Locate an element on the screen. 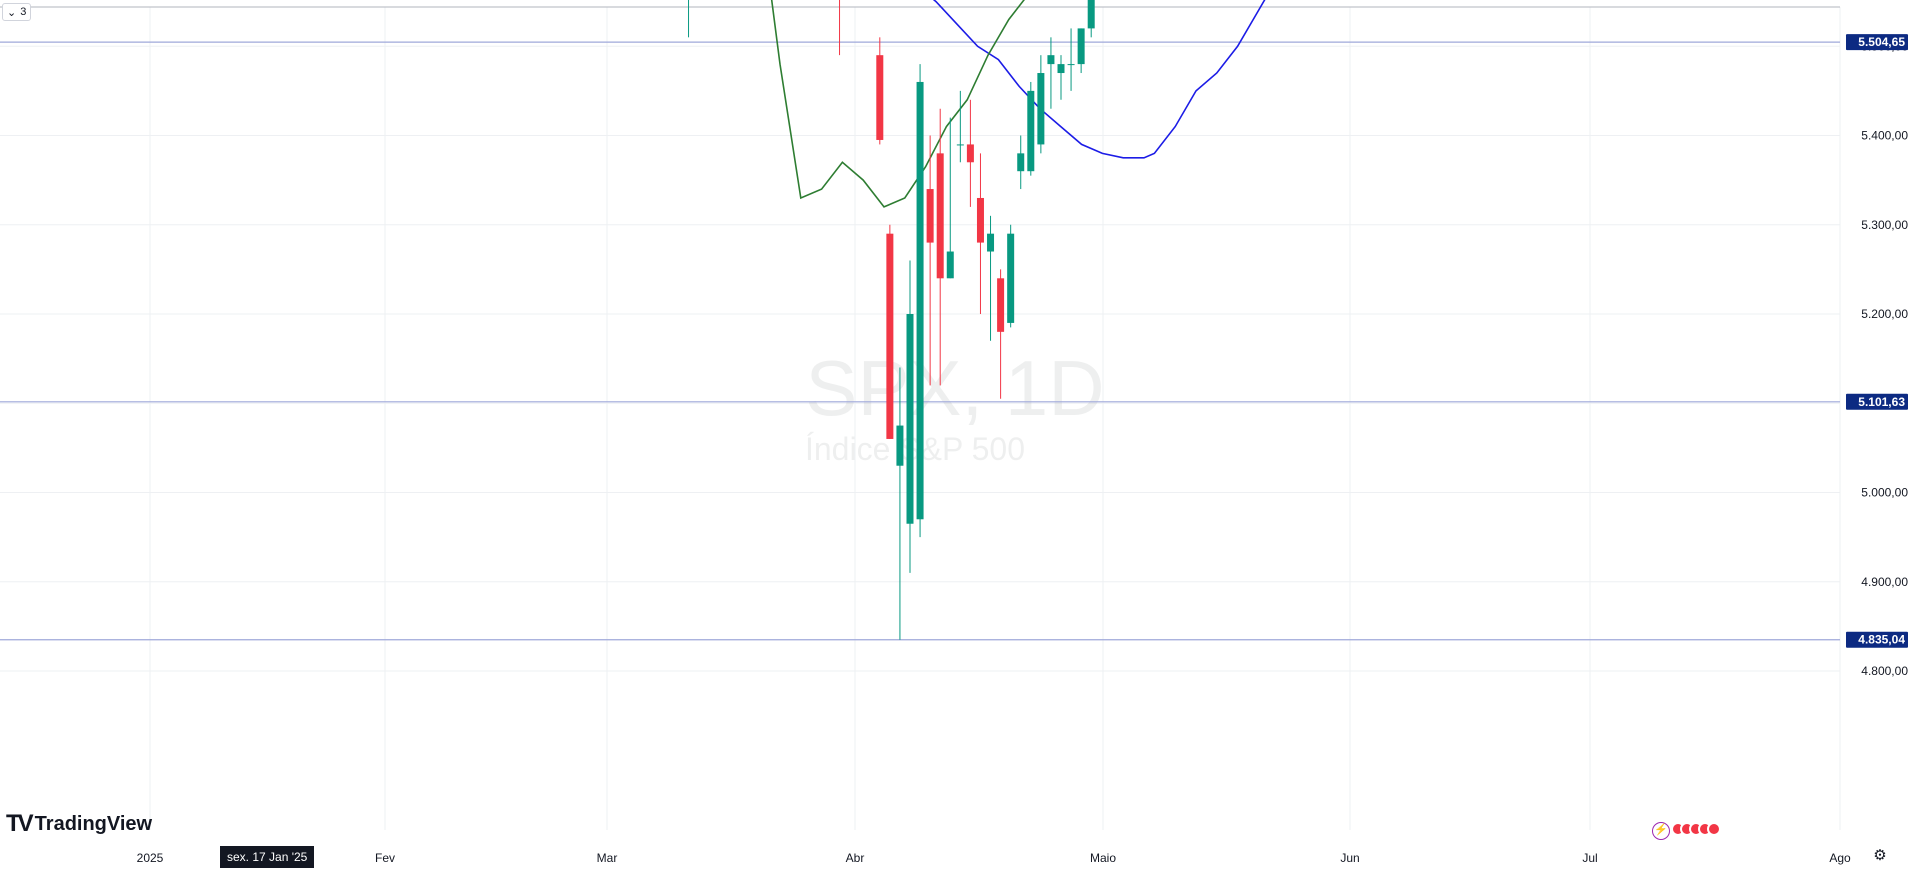  time-tick-label: Maio is located at coordinates (1103, 858).